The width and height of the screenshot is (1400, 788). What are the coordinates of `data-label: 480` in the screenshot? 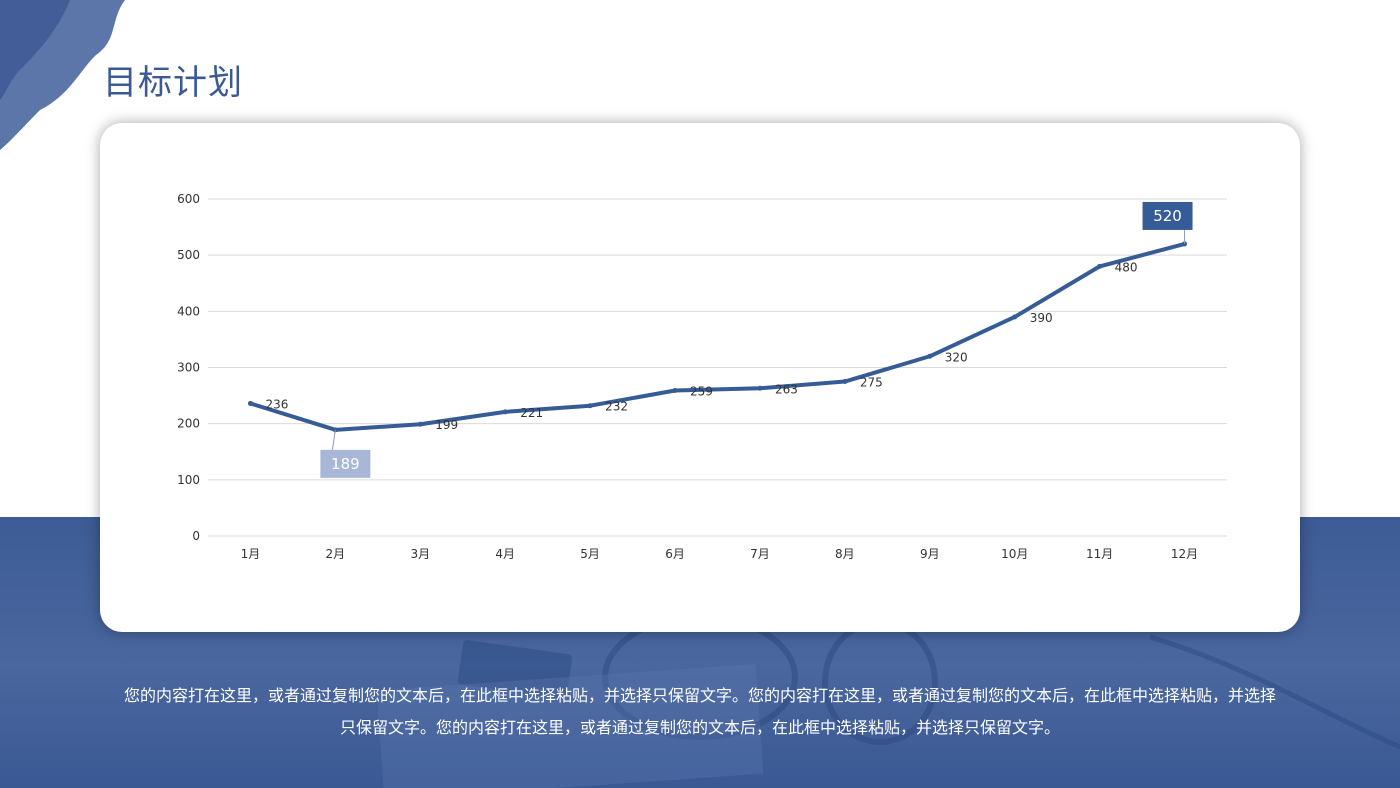 It's located at (1126, 267).